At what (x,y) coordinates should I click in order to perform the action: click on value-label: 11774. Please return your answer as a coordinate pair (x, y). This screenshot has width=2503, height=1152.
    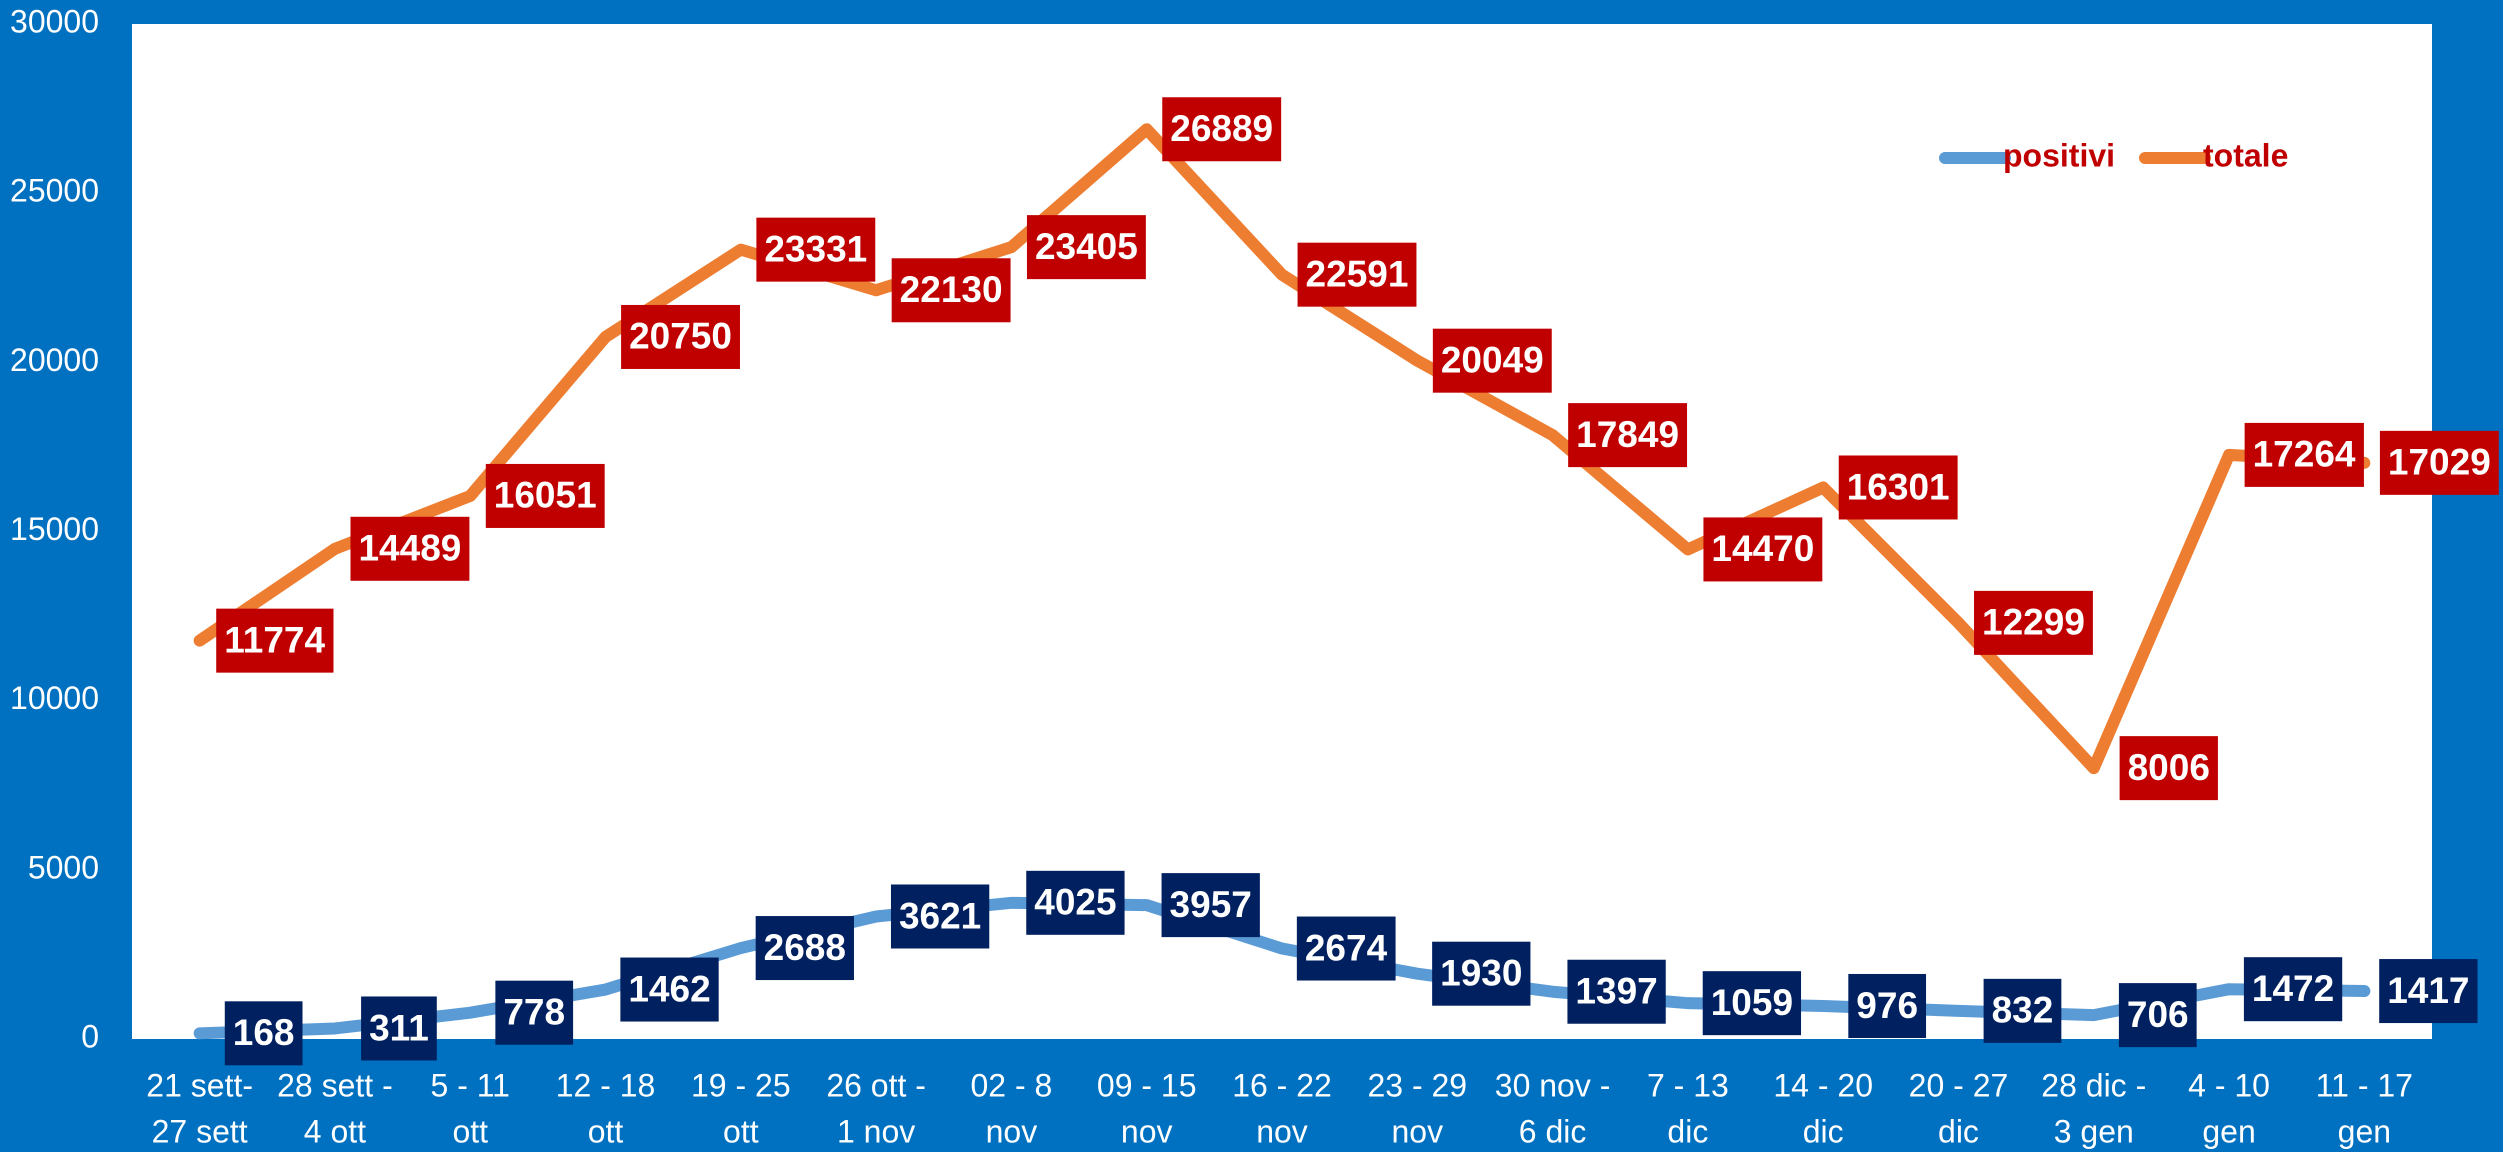
    Looking at the image, I should click on (274, 639).